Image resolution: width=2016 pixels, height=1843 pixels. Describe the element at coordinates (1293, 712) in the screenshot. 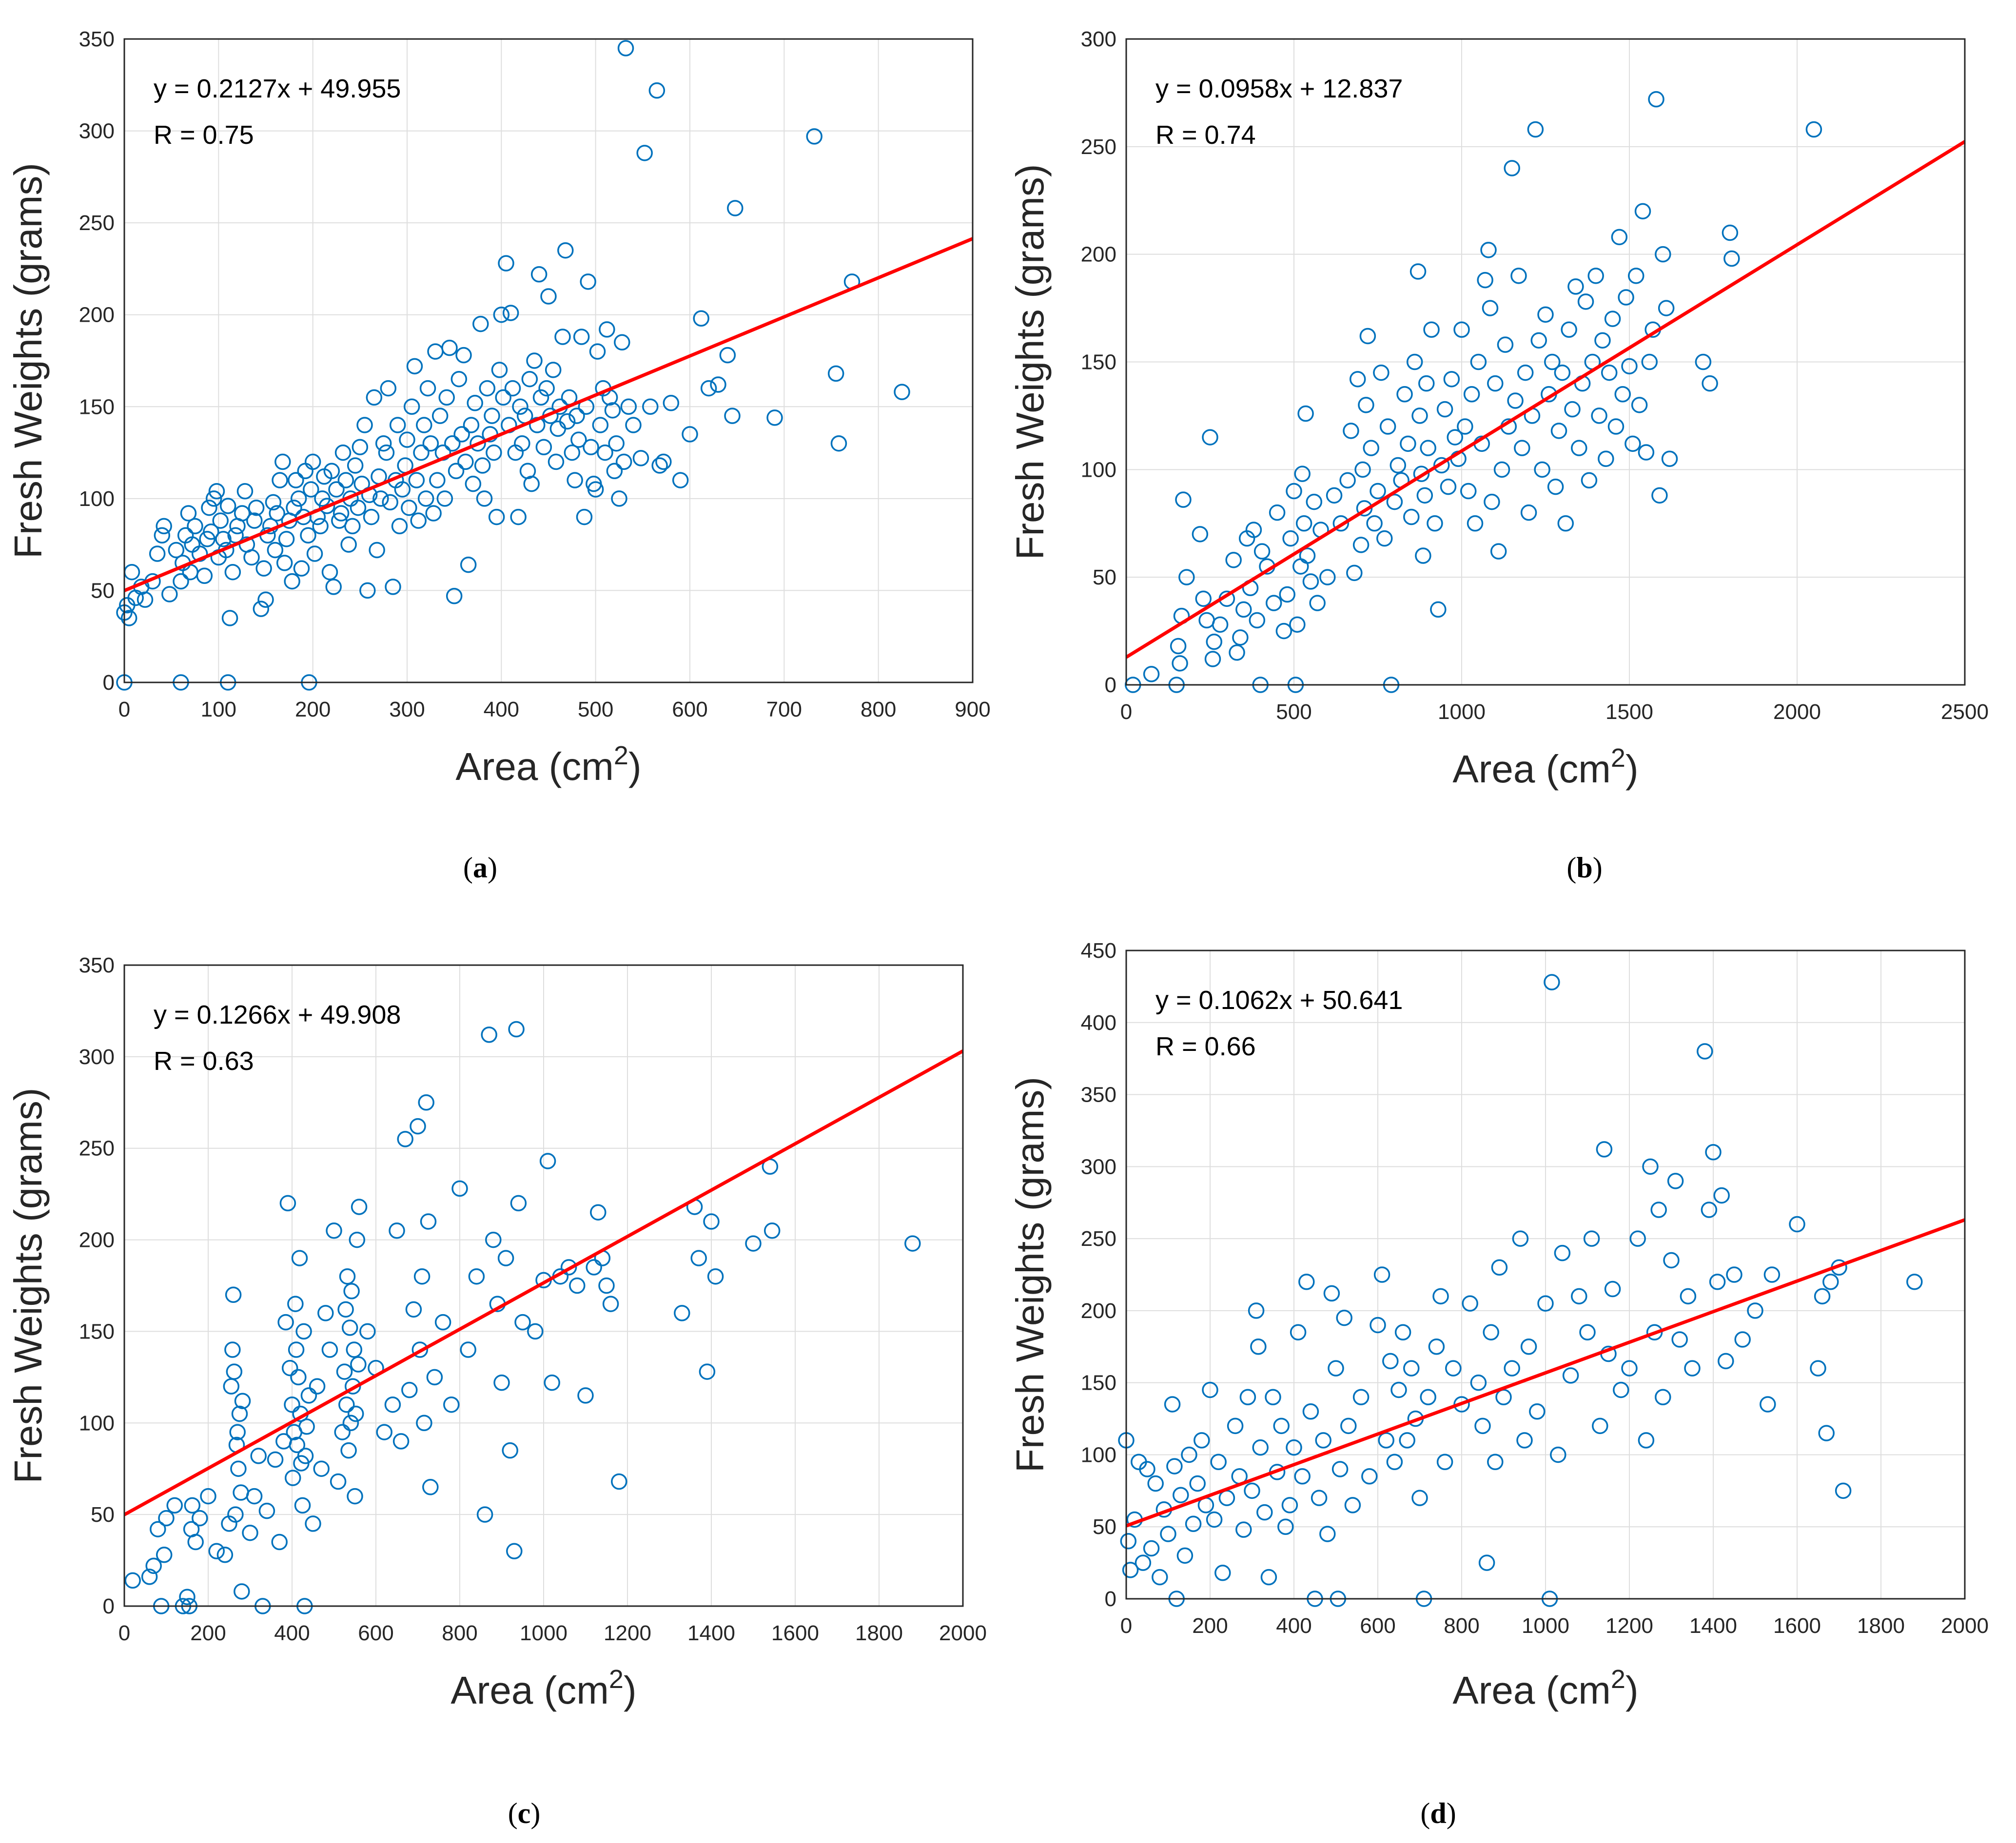

I see `x-tick-label: 500` at that location.